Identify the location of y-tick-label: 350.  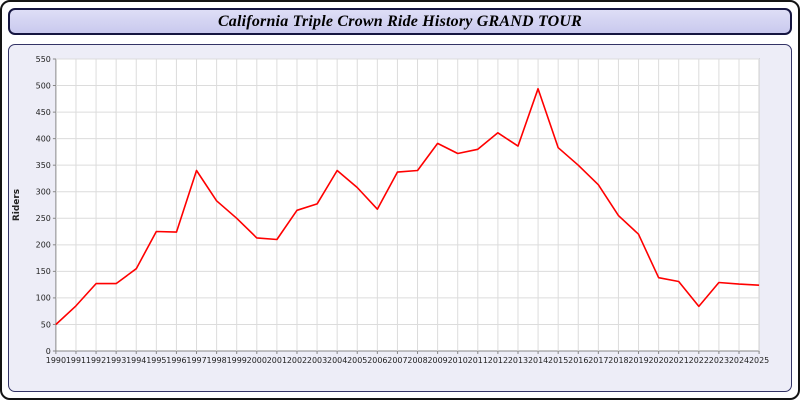
(43, 165).